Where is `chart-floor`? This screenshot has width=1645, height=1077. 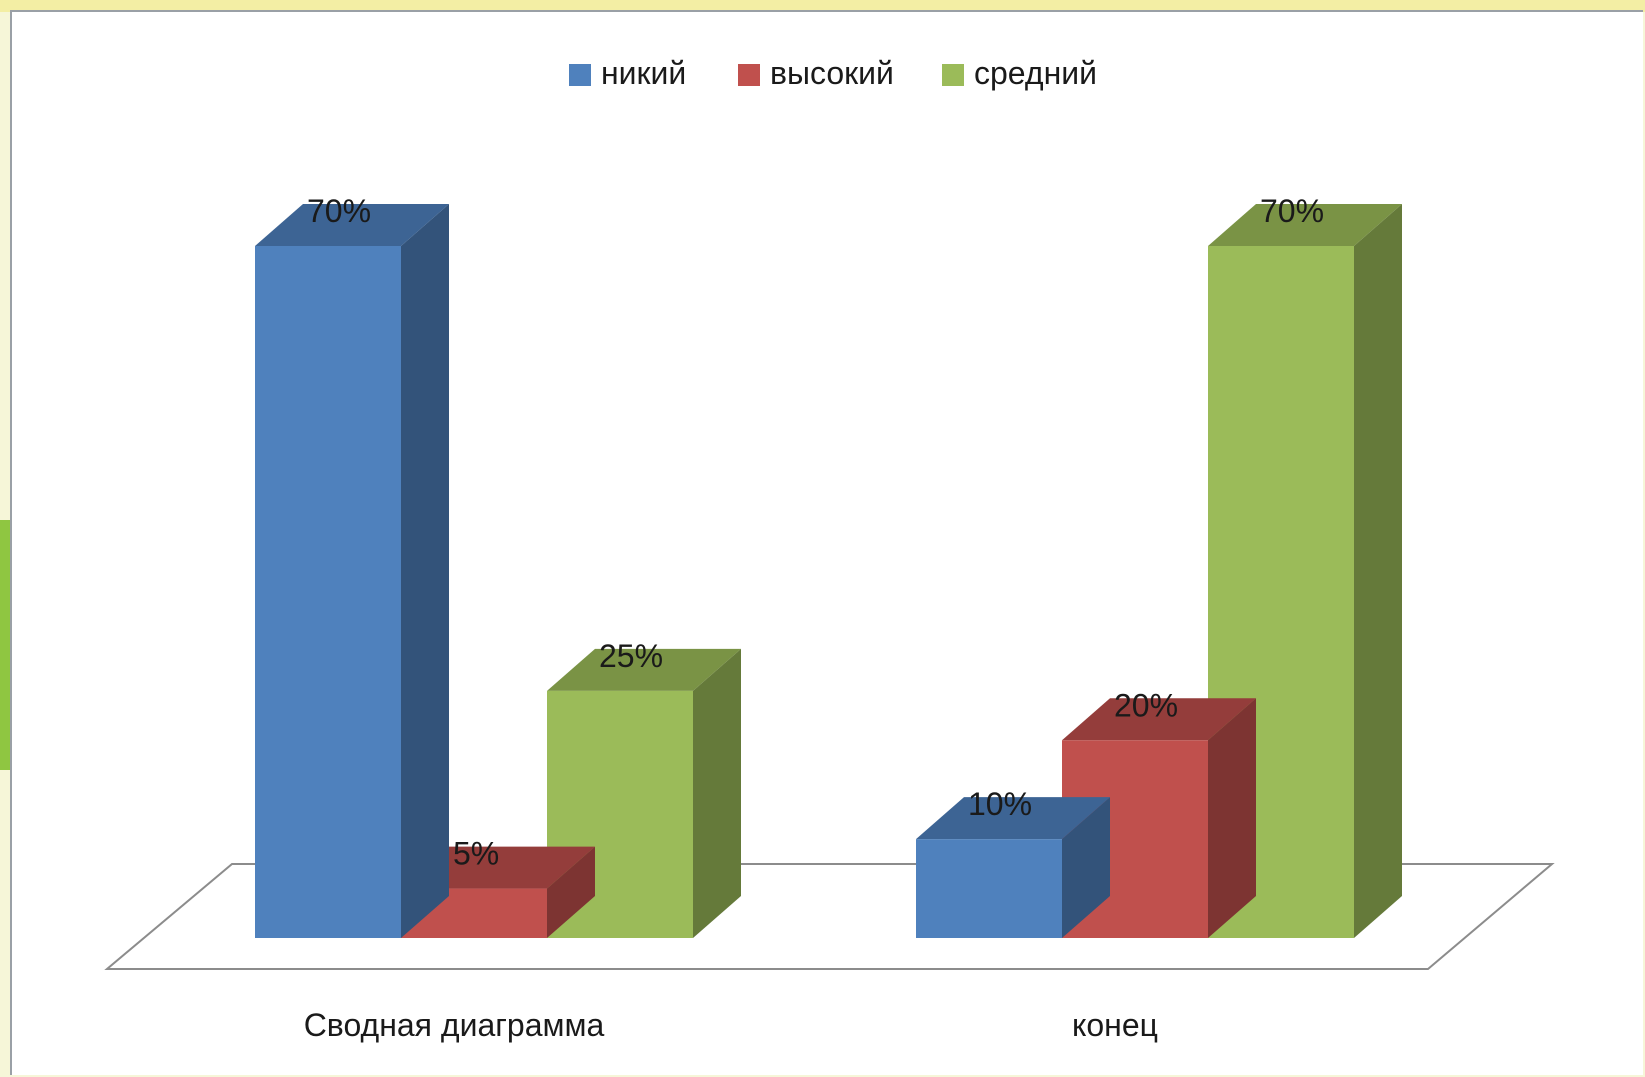
chart-floor is located at coordinates (829, 916).